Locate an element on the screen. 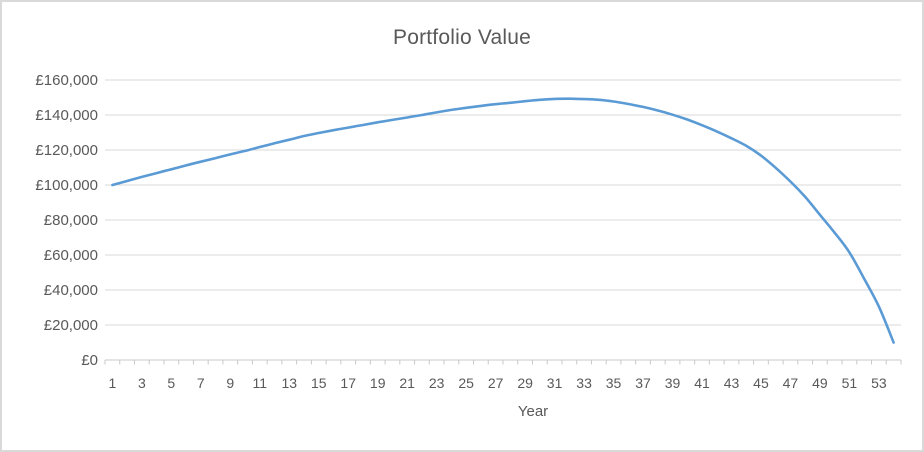 Image resolution: width=924 pixels, height=452 pixels. y-axis-label: £160,000 is located at coordinates (66, 80).